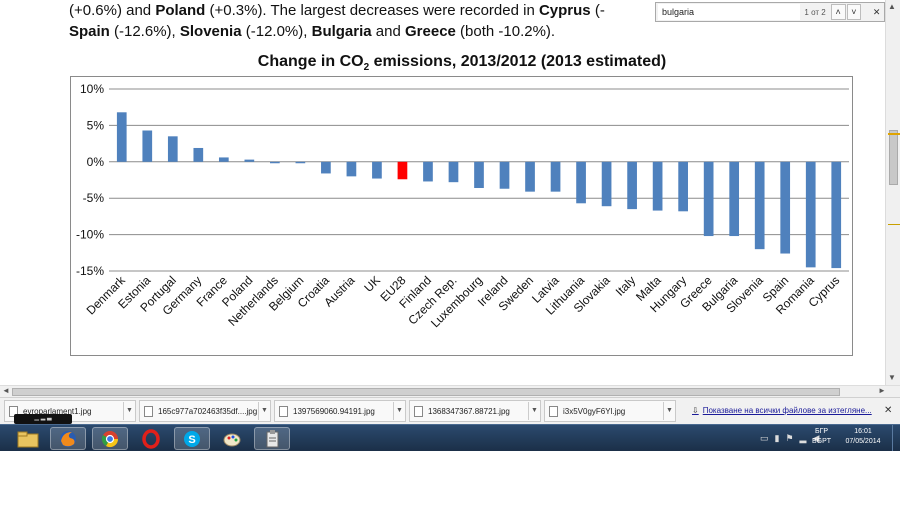 This screenshot has width=900, height=505. What do you see at coordinates (90, 235) in the screenshot?
I see `y-tick-label: -10%` at bounding box center [90, 235].